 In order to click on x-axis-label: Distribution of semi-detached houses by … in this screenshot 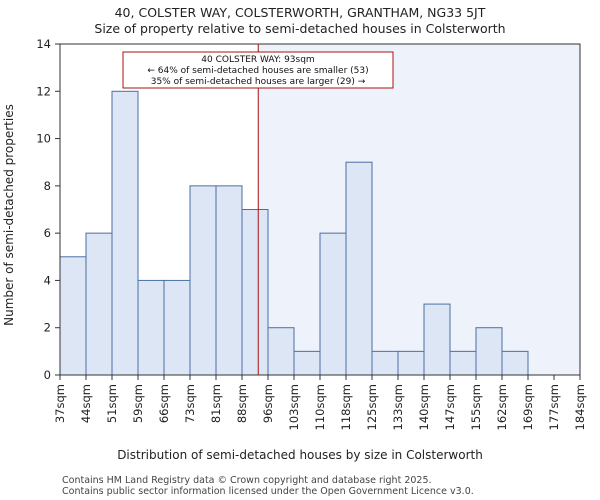, I will do `click(300, 455)`.